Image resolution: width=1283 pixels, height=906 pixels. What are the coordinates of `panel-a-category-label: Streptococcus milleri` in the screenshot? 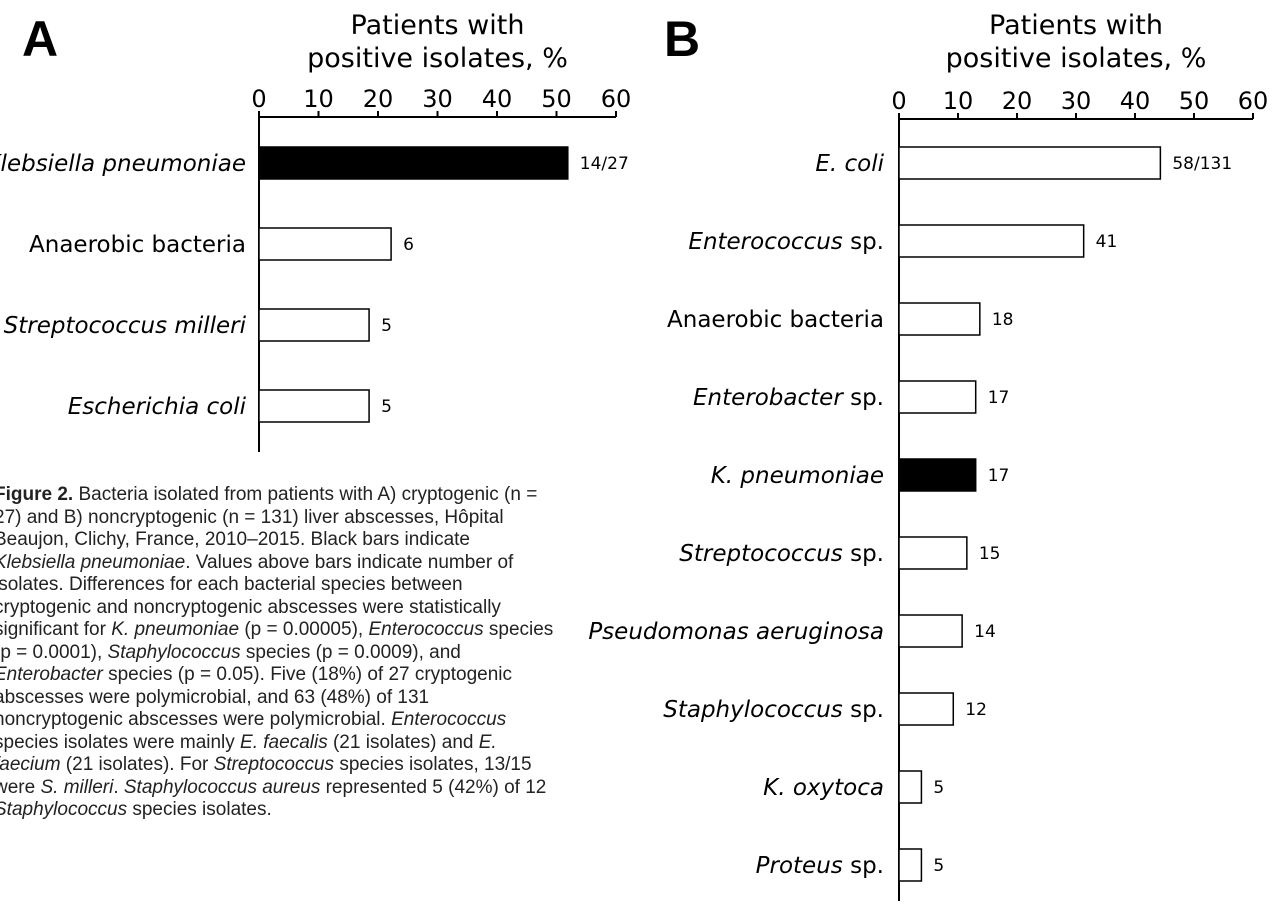 It's located at (125, 326).